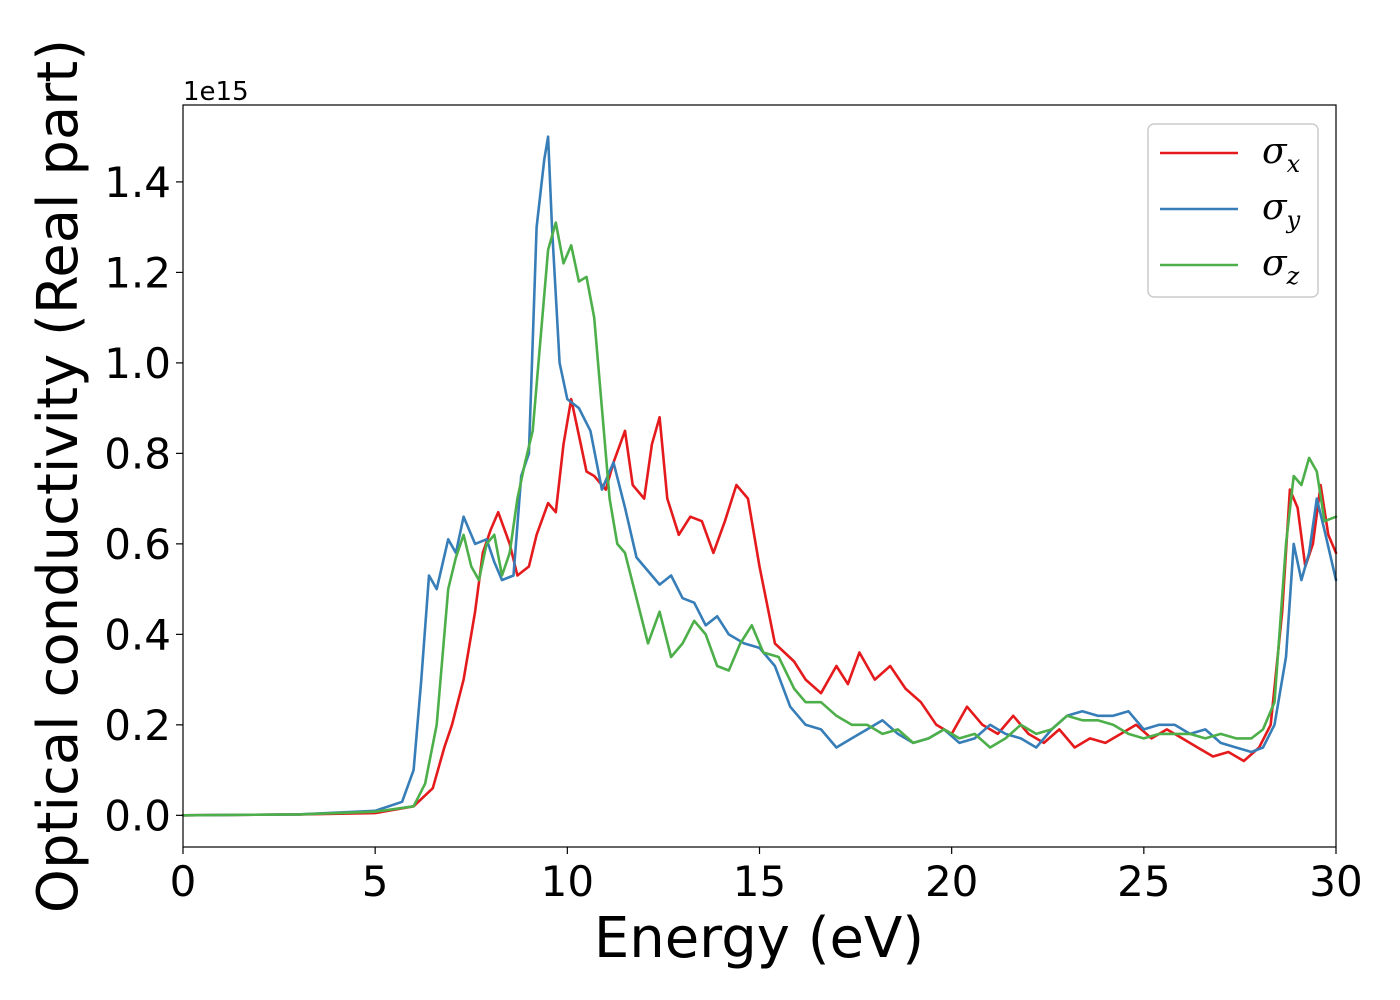 The image size is (1400, 1000). What do you see at coordinates (137, 815) in the screenshot?
I see `y-tick-label: 0.0` at bounding box center [137, 815].